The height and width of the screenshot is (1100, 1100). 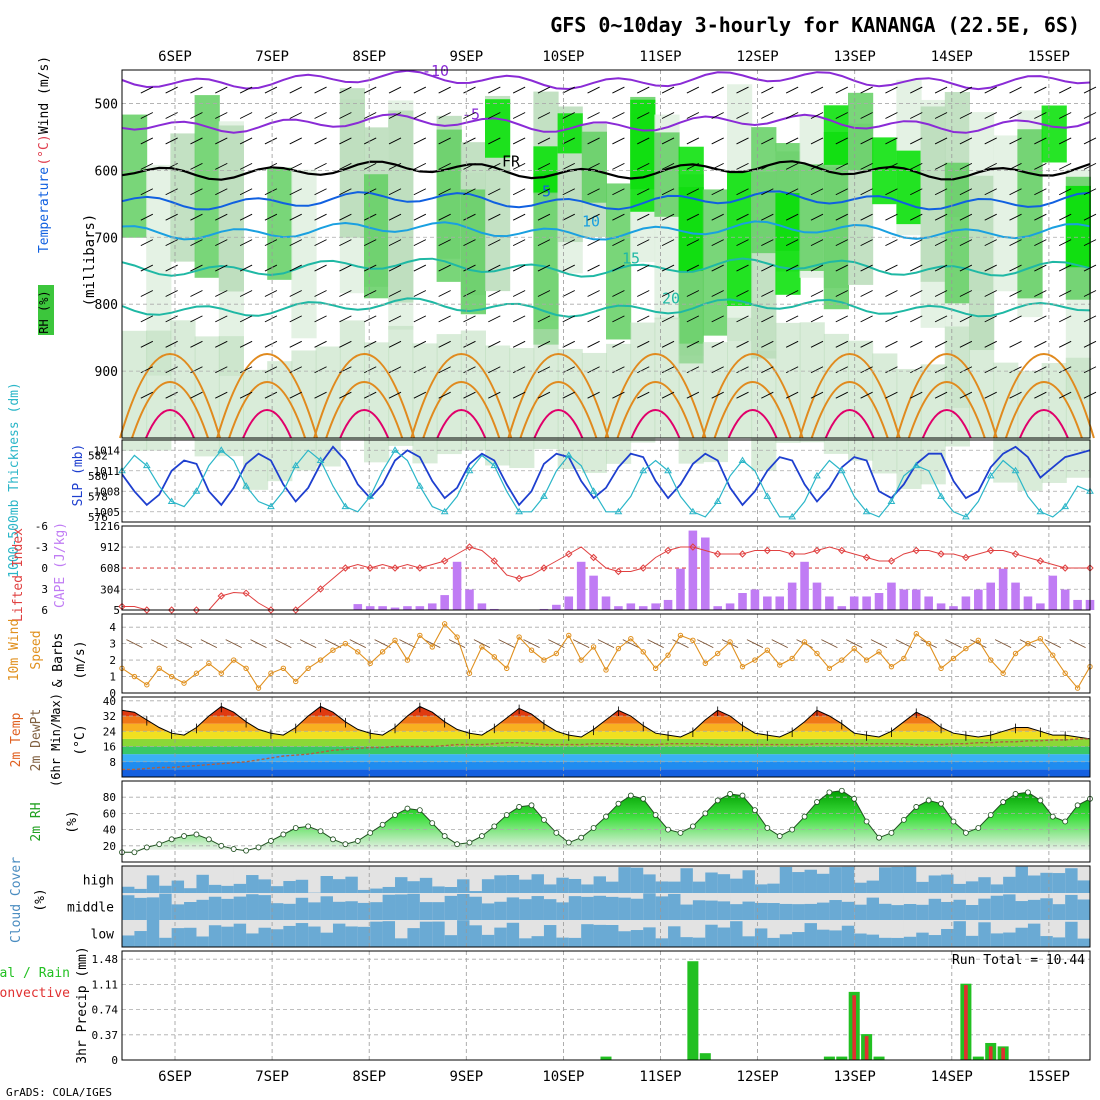 I want to click on legend-convective: Convective, so click(x=35, y=993).